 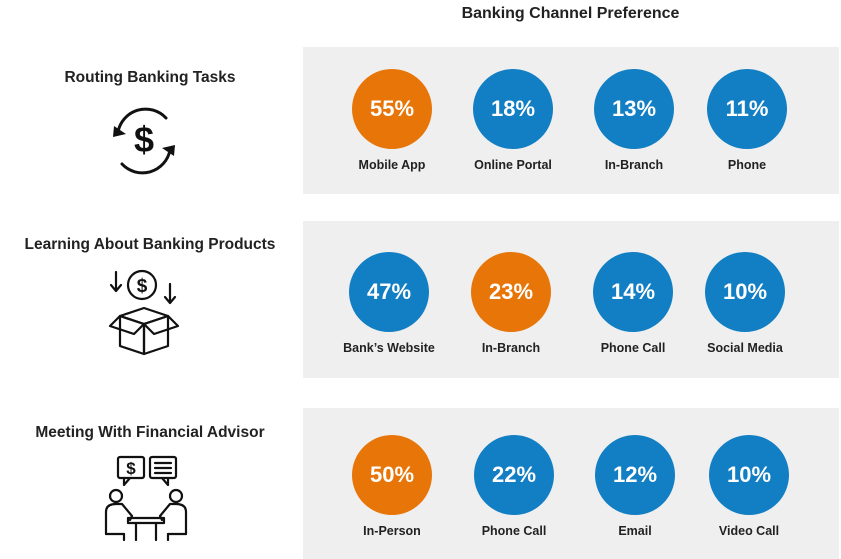 What do you see at coordinates (633, 348) in the screenshot?
I see `channel-label-r2-3: Phone Call` at bounding box center [633, 348].